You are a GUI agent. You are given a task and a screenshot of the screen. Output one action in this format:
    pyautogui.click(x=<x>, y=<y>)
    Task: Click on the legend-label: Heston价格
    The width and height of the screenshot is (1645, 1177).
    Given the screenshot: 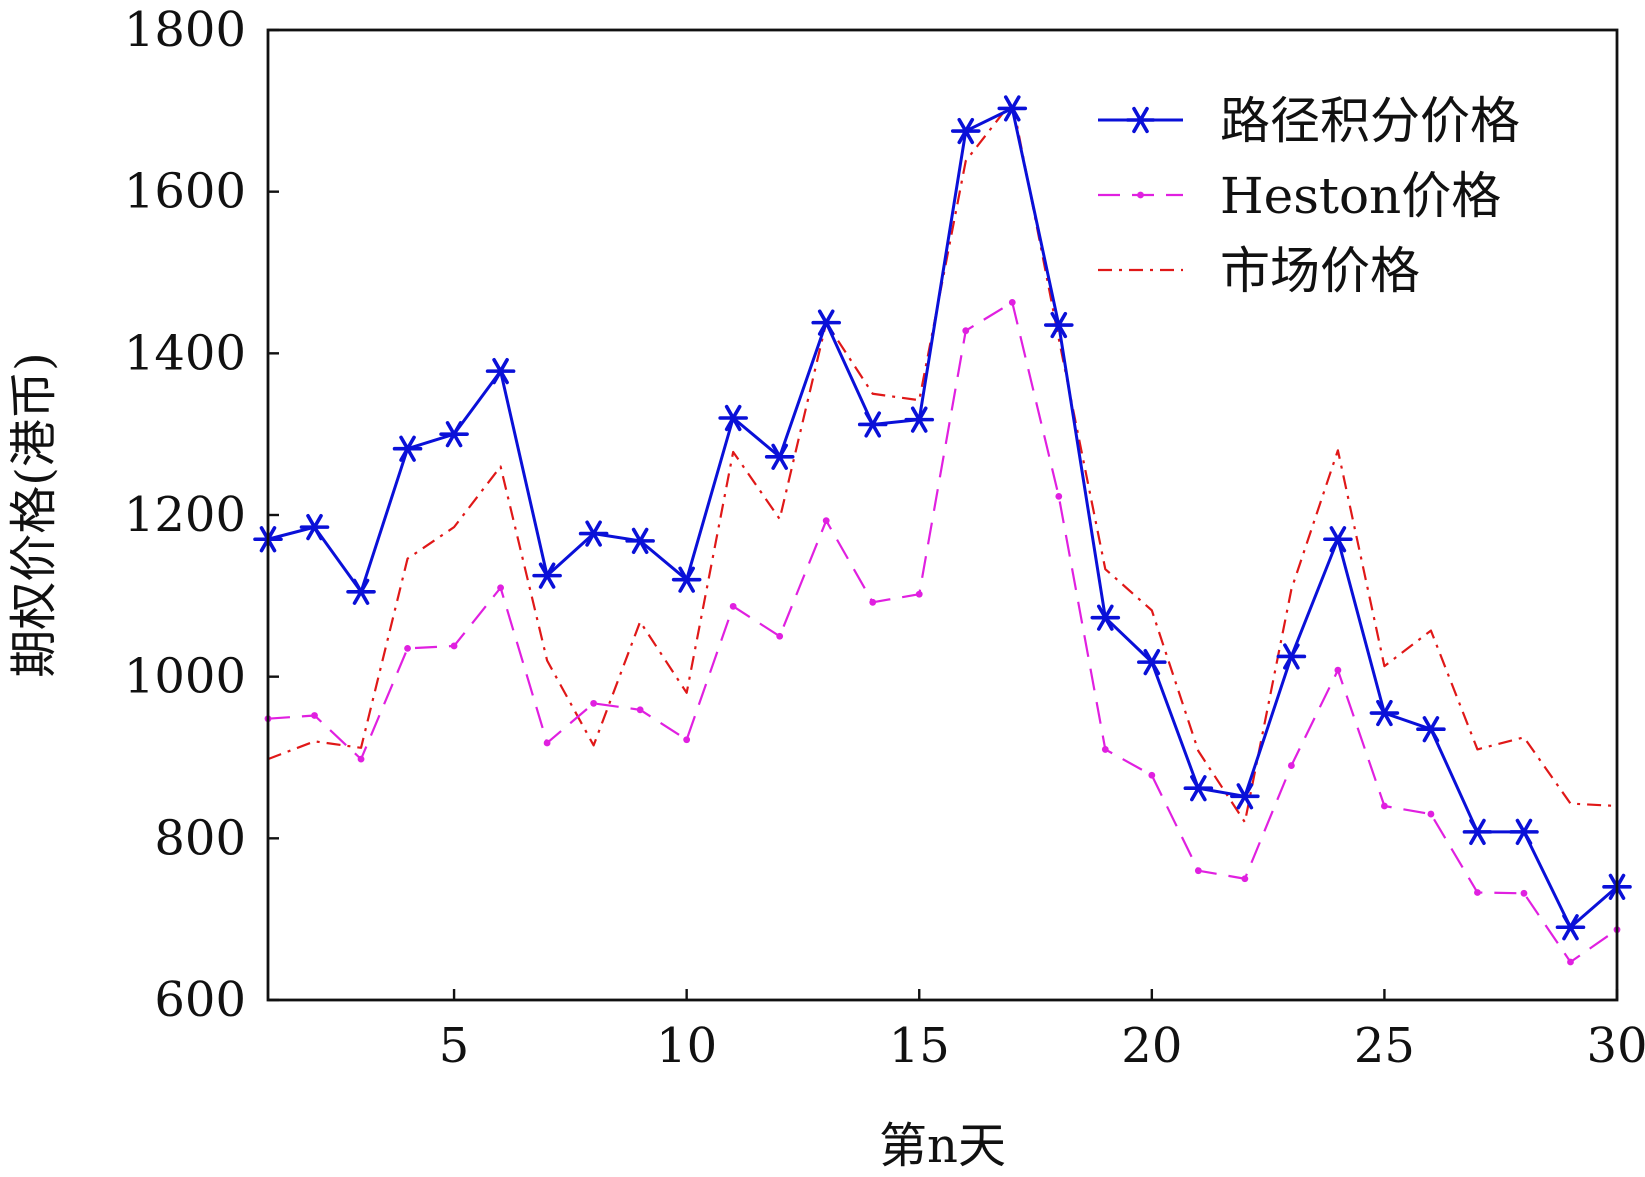 What is the action you would take?
    pyautogui.click(x=1360, y=196)
    